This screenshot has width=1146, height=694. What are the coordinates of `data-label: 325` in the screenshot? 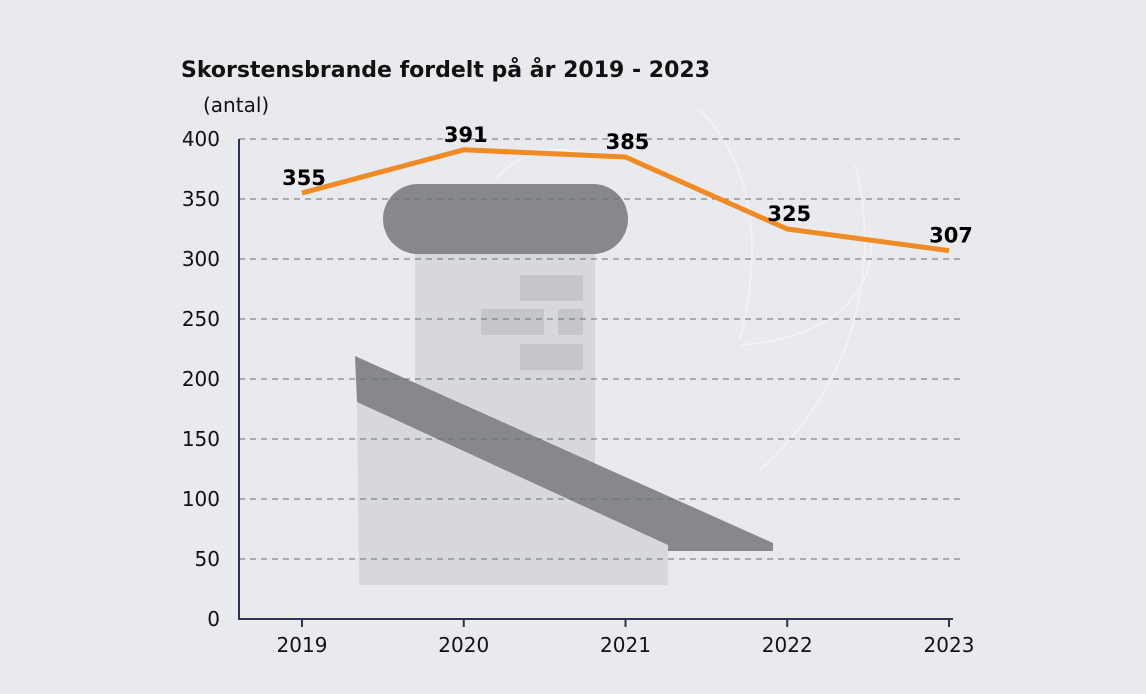 It's located at (789, 214).